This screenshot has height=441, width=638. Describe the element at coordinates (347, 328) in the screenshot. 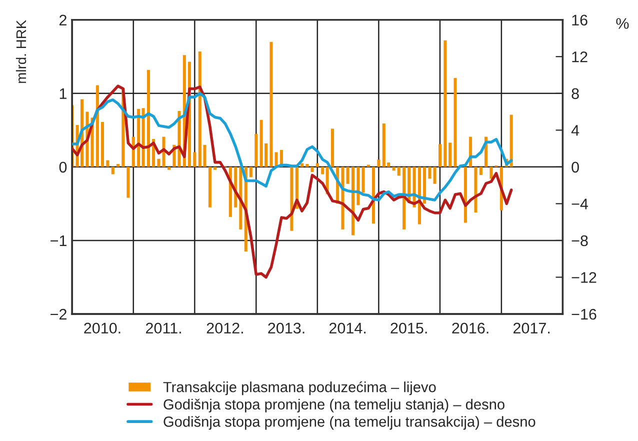

I see `x-tick-label: 2014.` at that location.